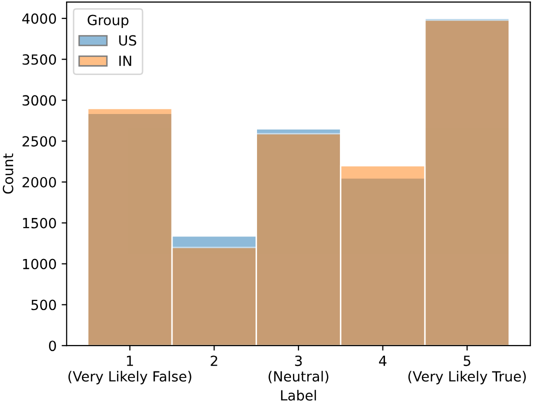  I want to click on y-tick-label: 4000, so click(39, 18).